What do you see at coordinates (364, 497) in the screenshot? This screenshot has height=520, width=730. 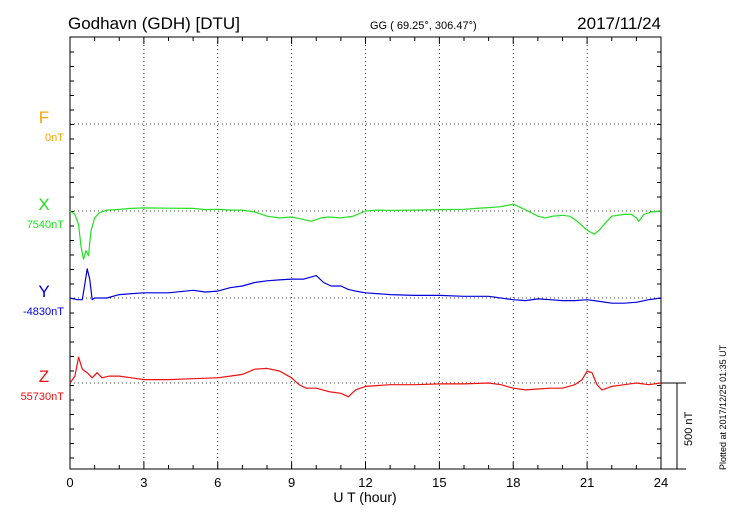 I see `x-axis-label: U T (hour)` at bounding box center [364, 497].